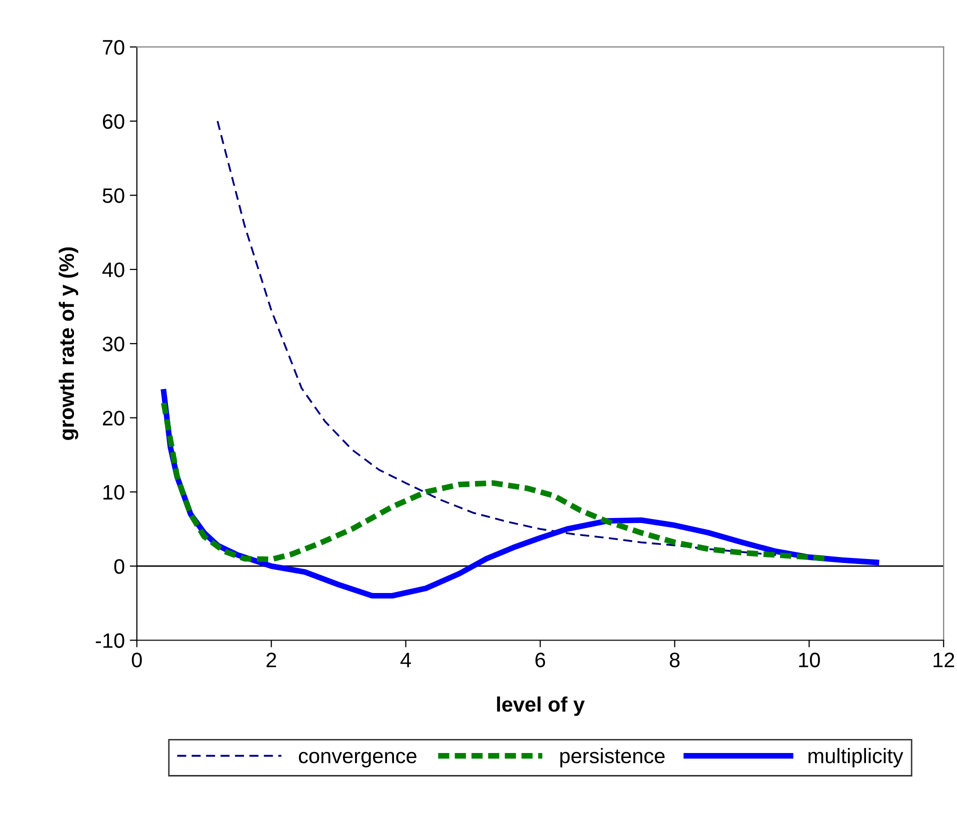 The height and width of the screenshot is (824, 957). Describe the element at coordinates (541, 706) in the screenshot. I see `x-axis-title: level of y` at that location.